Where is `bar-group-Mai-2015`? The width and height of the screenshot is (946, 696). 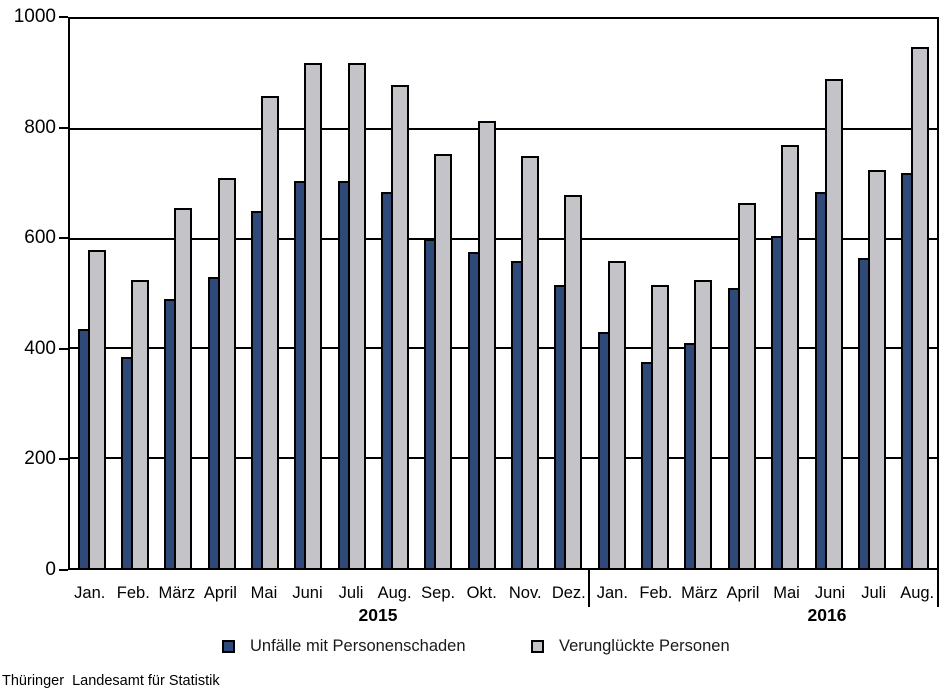 bar-group-Mai-2015 is located at coordinates (264, 293).